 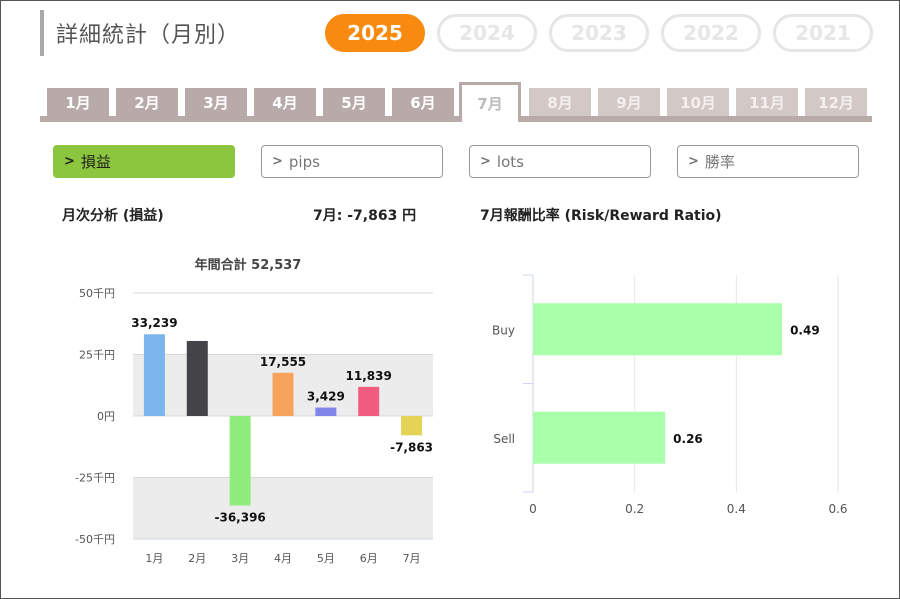 What do you see at coordinates (113, 216) in the screenshot?
I see `monthly-analysis-heading: 月次分析 (損益)` at bounding box center [113, 216].